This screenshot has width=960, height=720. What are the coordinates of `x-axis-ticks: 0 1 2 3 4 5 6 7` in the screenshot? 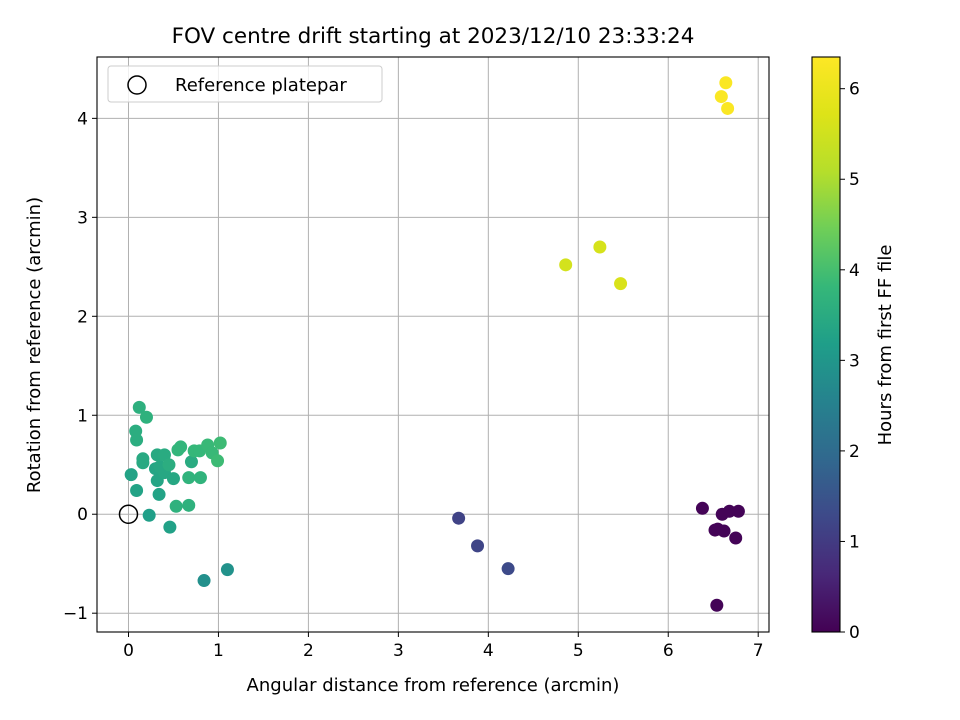 It's located at (443, 646).